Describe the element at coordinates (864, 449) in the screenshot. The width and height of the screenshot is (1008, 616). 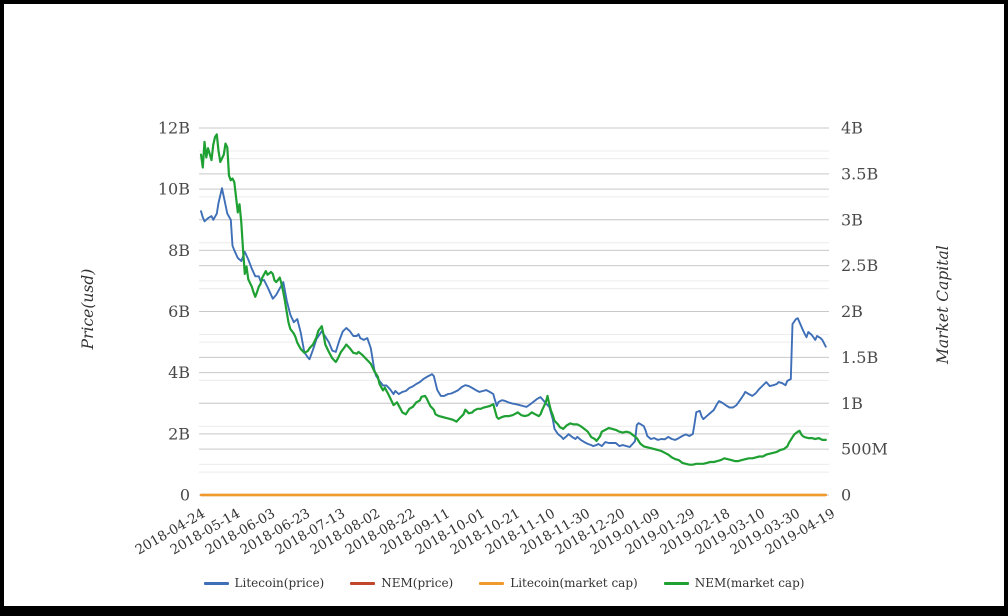
I see `right-axis-tick-label: 500M` at that location.